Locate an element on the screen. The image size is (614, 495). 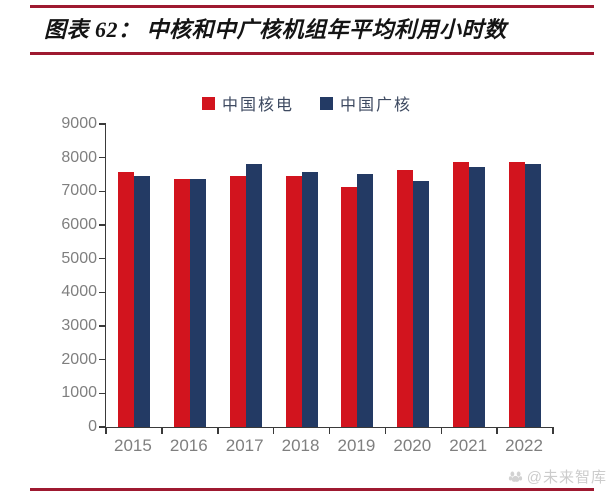
bar-group-2015 is located at coordinates (134, 275).